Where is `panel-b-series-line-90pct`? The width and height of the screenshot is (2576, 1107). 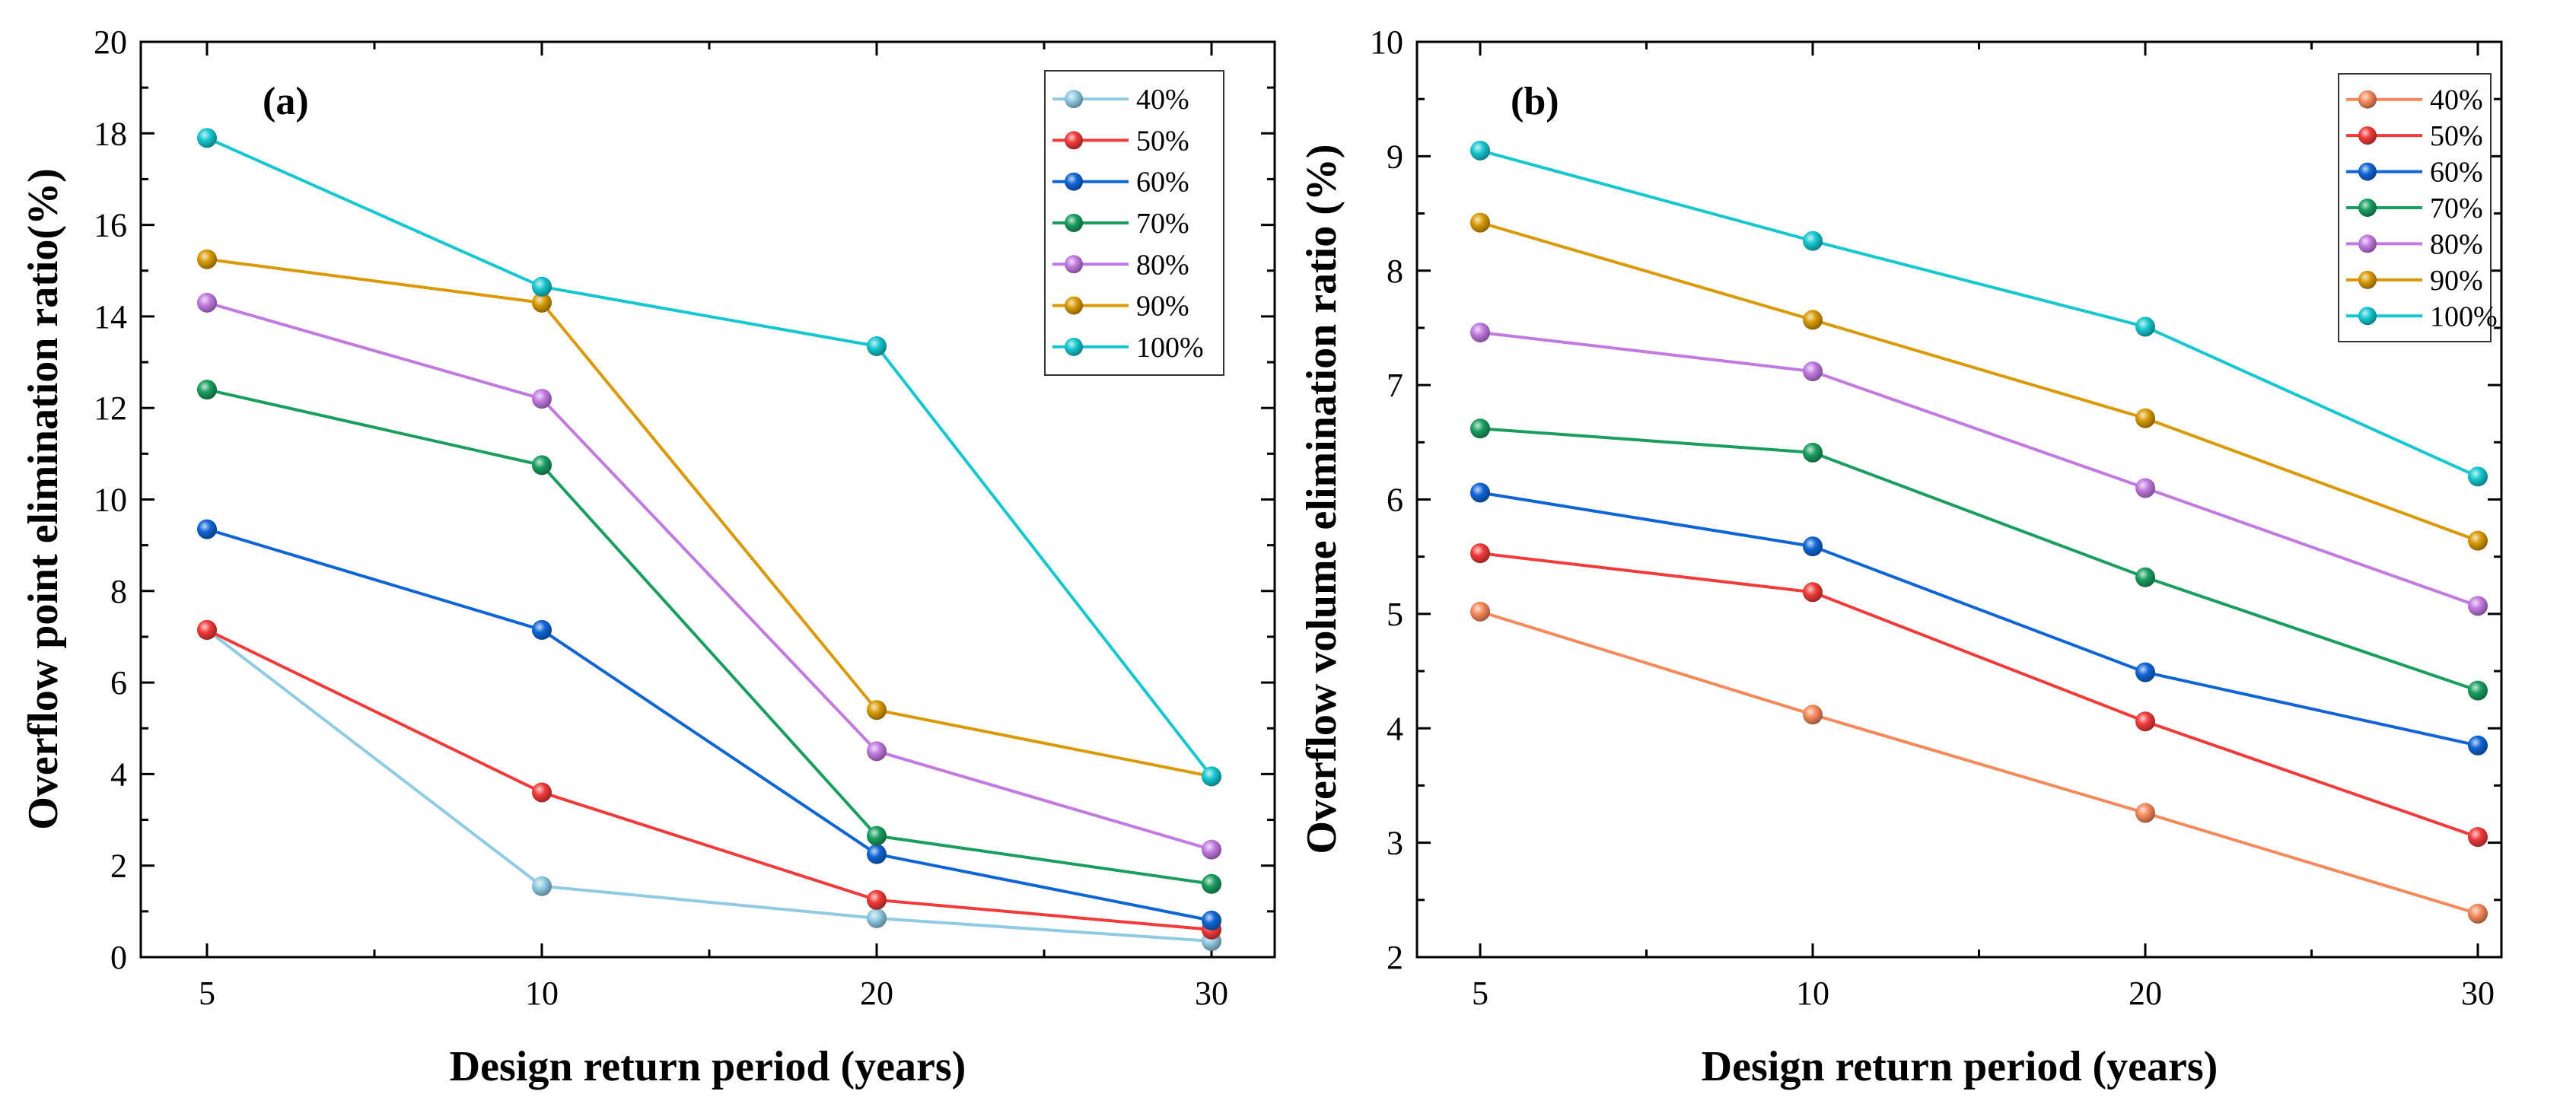
panel-b-series-line-90pct is located at coordinates (1979, 381).